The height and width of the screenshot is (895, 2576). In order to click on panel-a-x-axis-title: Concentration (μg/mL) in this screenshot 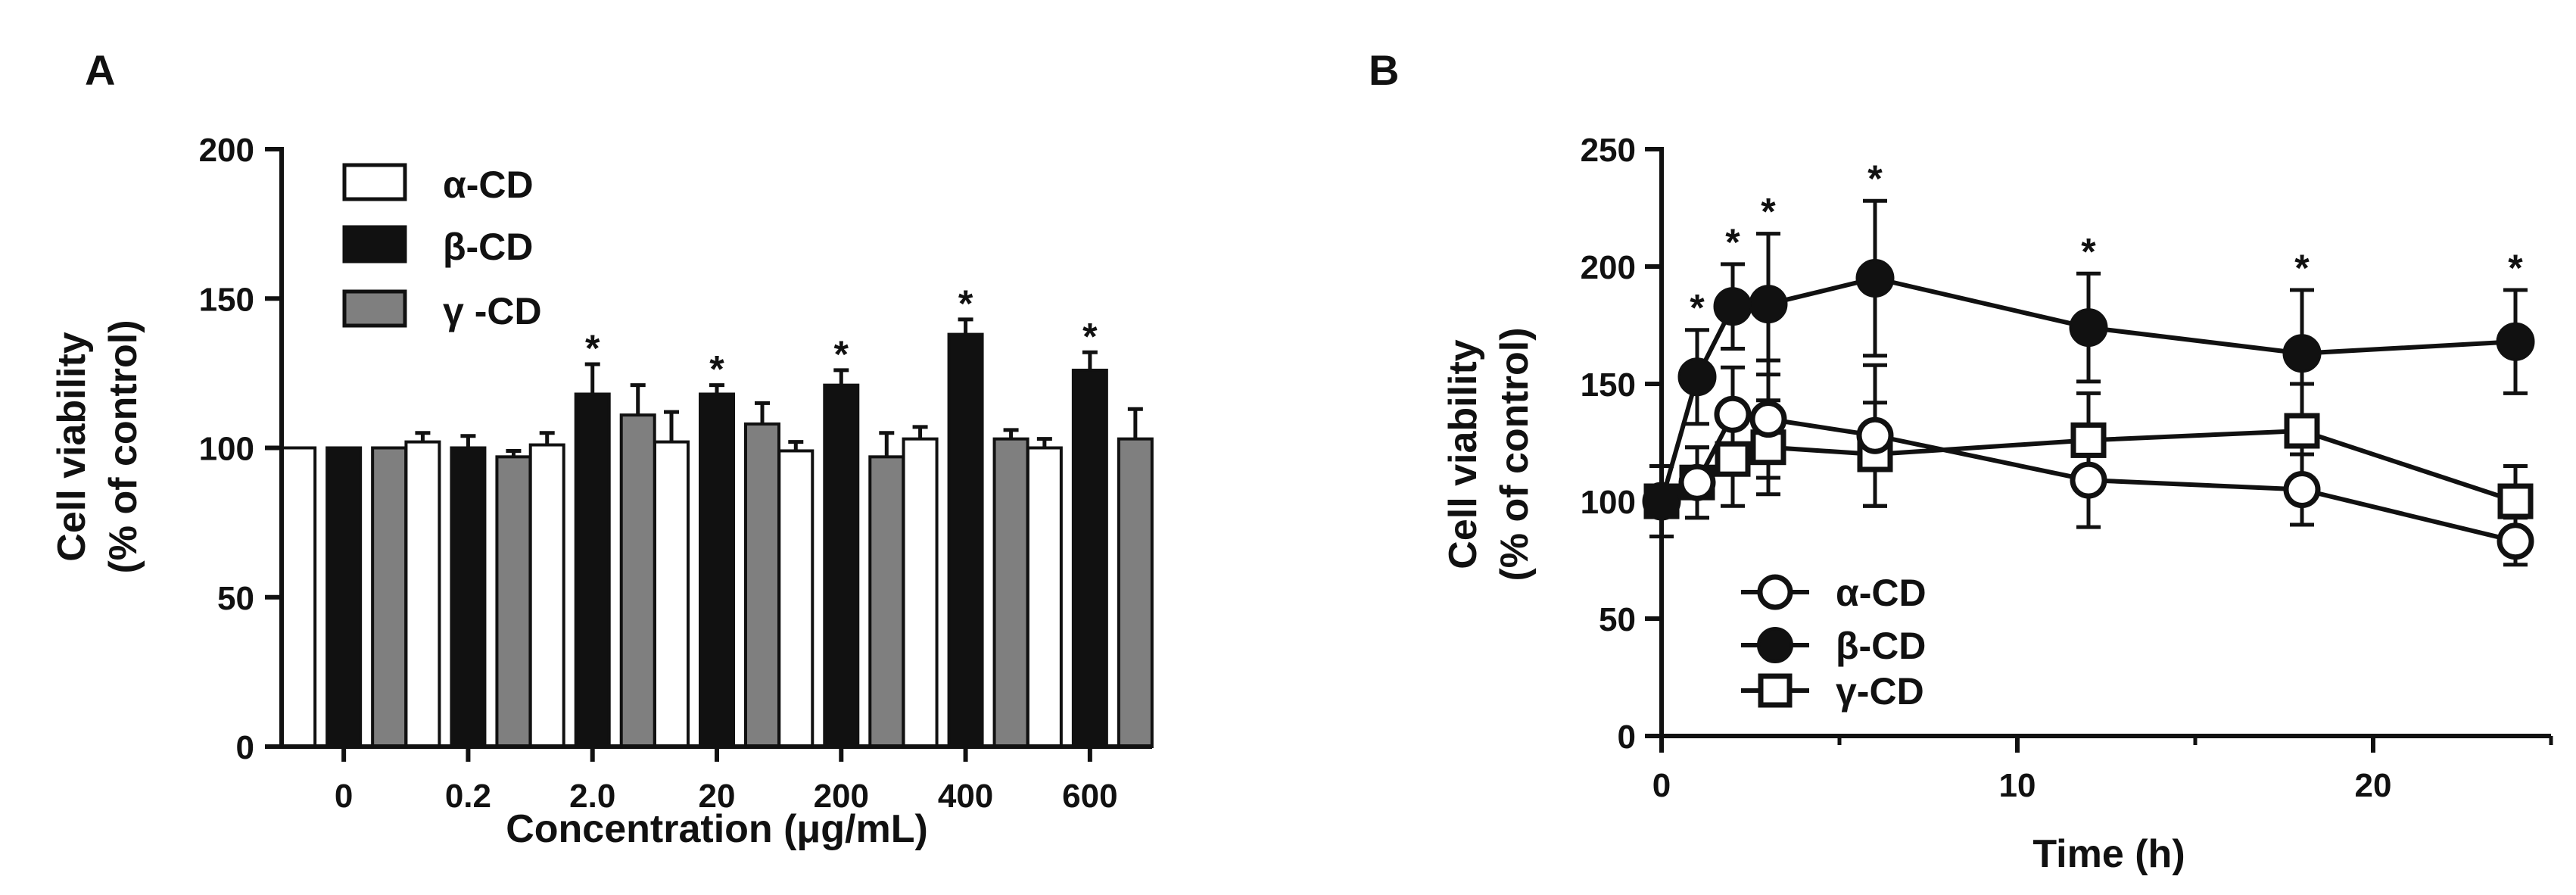, I will do `click(717, 829)`.